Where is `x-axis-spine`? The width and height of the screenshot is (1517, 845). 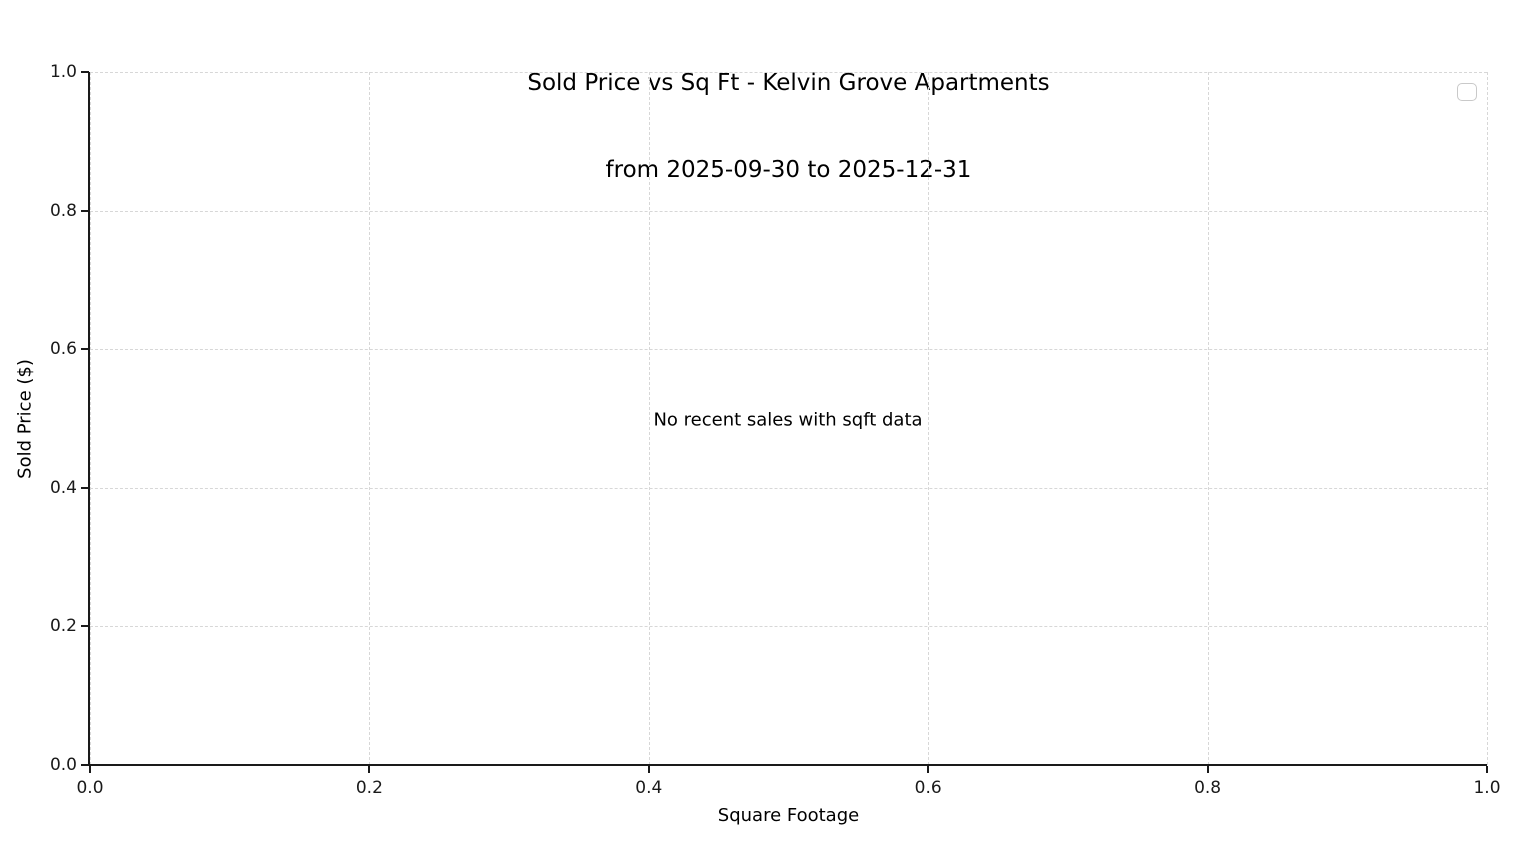 x-axis-spine is located at coordinates (787, 765).